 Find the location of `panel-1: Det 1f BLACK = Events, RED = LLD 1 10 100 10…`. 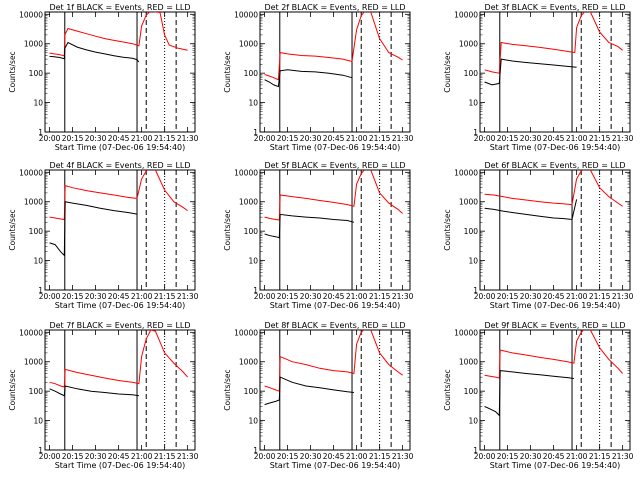

panel-1: Det 1f BLACK = Events, RED = LLD 1 10 100 10… is located at coordinates (103, 77).